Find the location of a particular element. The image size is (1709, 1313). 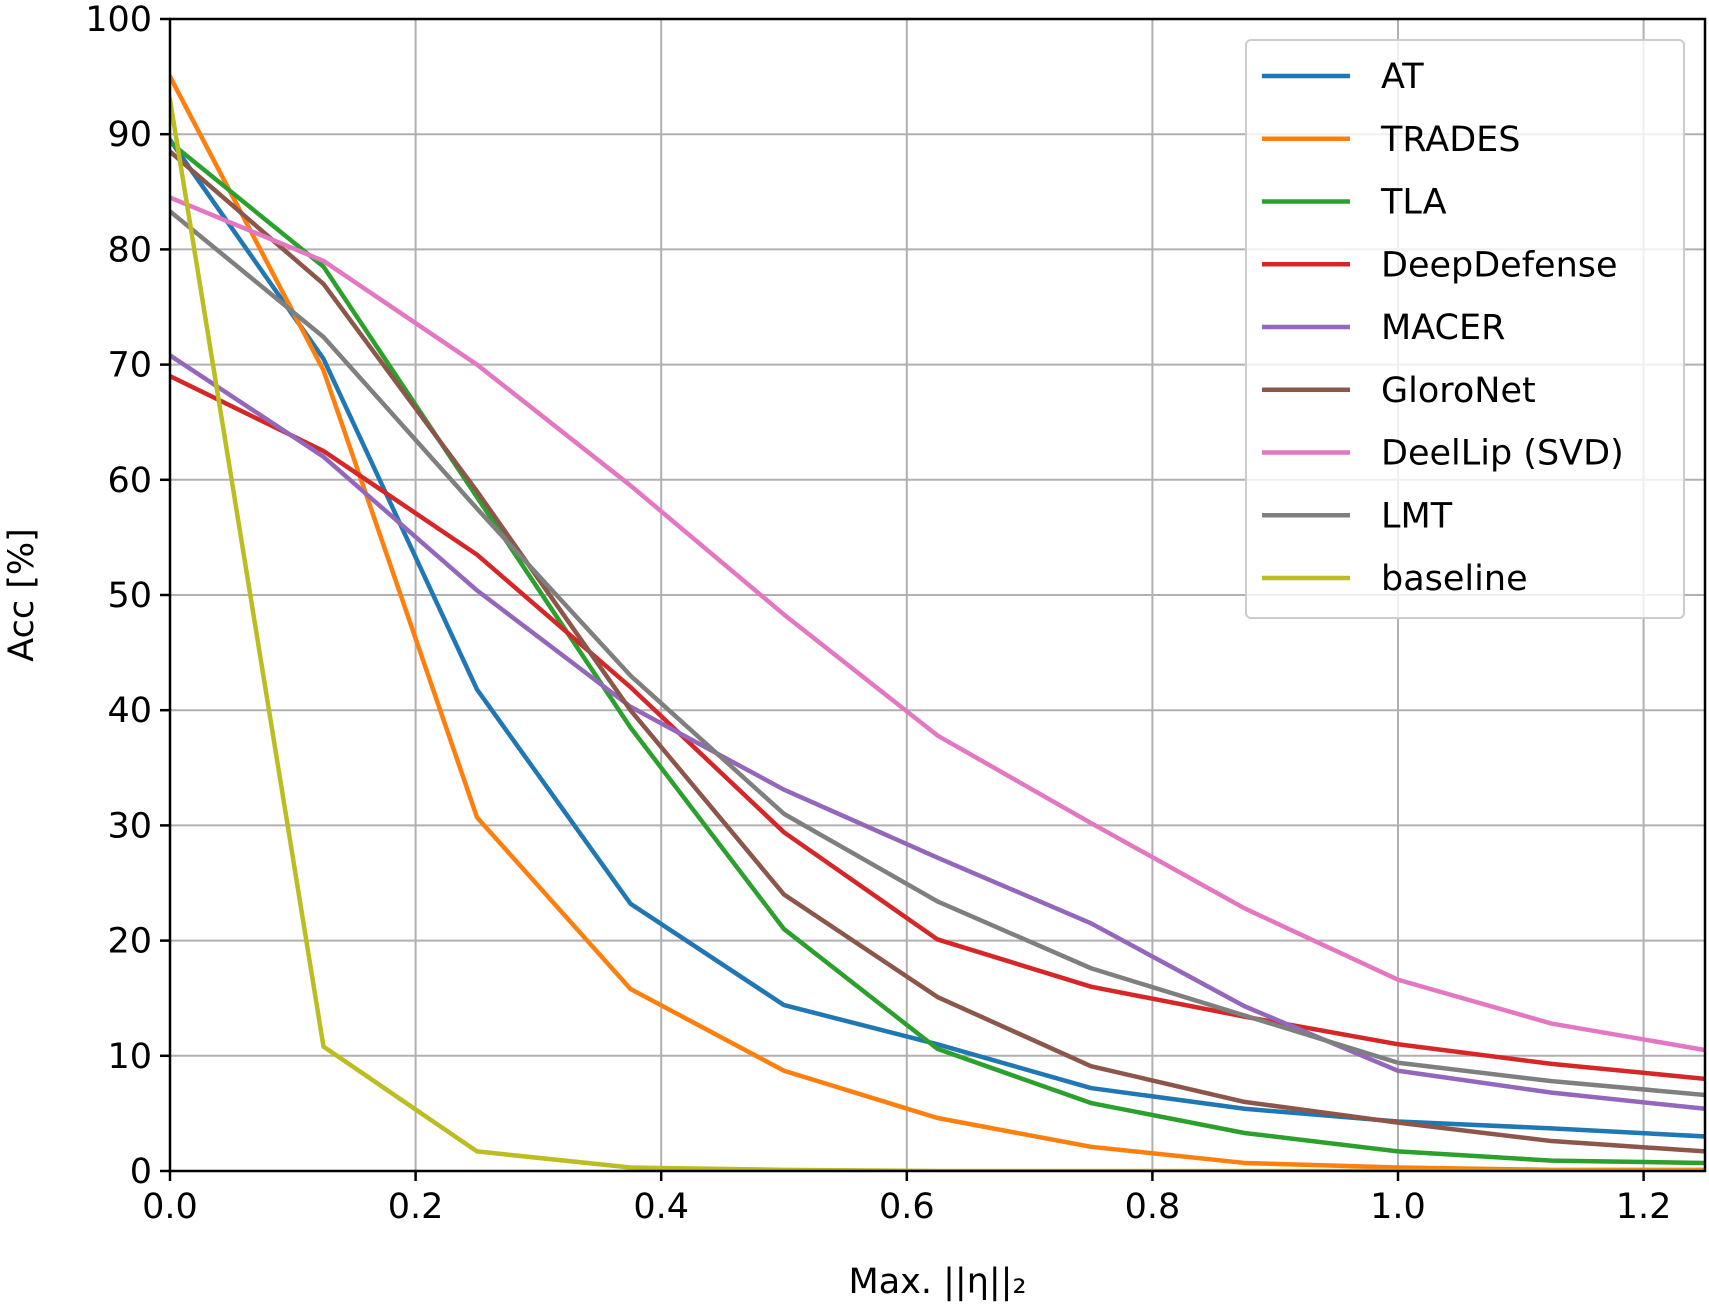

y-tick-label: 20 is located at coordinates (129, 942).